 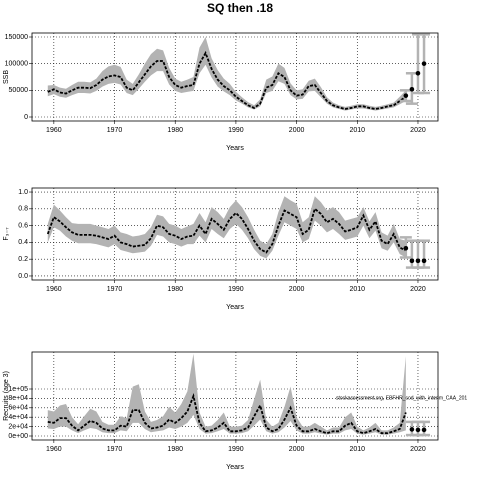 I want to click on y-tick-label: 1e+05, so click(x=18, y=389).